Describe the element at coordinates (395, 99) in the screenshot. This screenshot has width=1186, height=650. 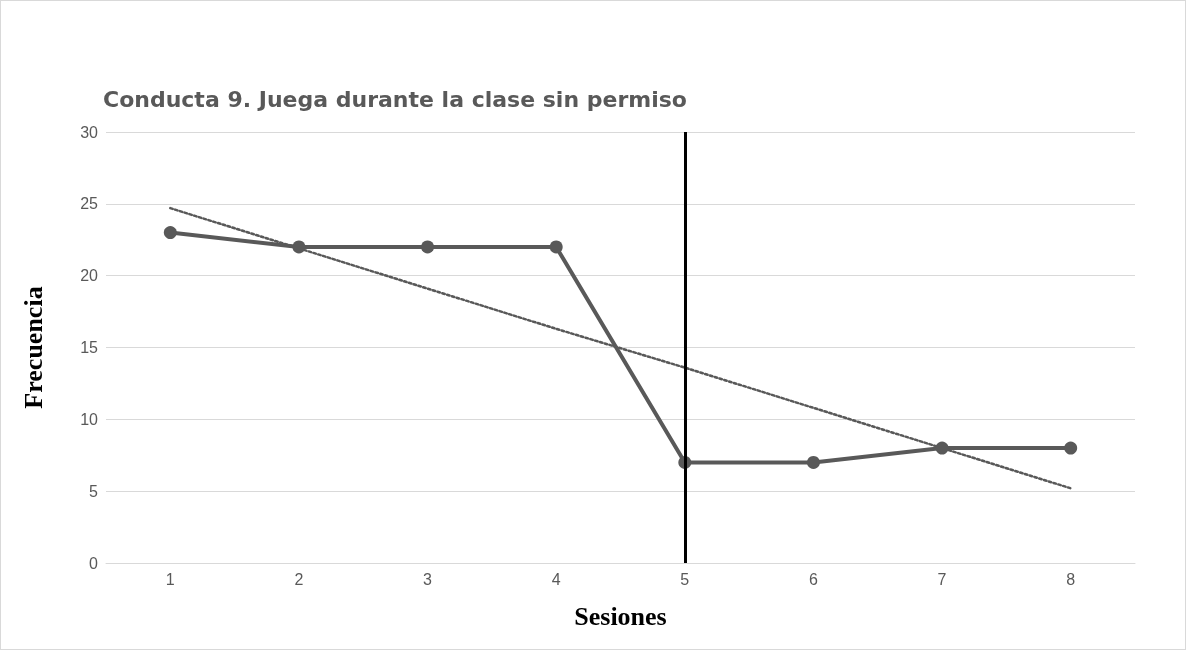
I see `chart-title: Conducta 9. Juega durante la clase sin permiso` at that location.